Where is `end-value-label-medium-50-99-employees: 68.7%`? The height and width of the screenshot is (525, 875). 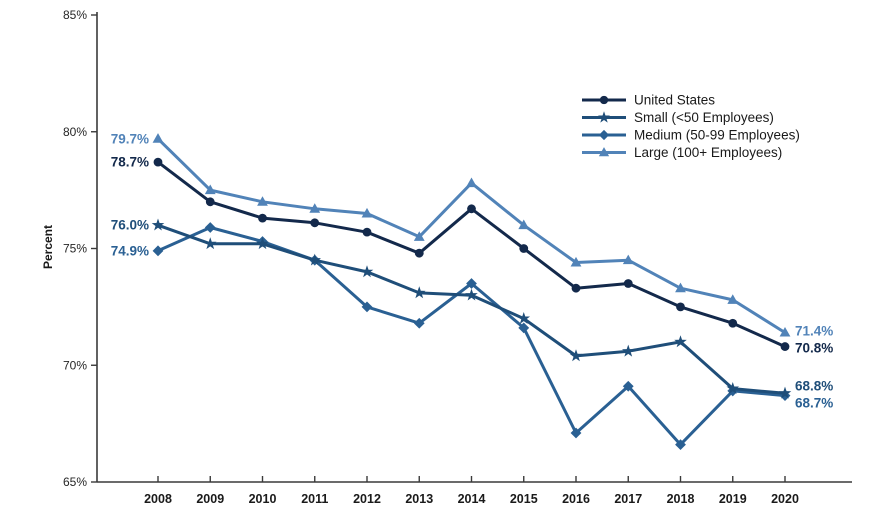 end-value-label-medium-50-99-employees: 68.7% is located at coordinates (814, 402).